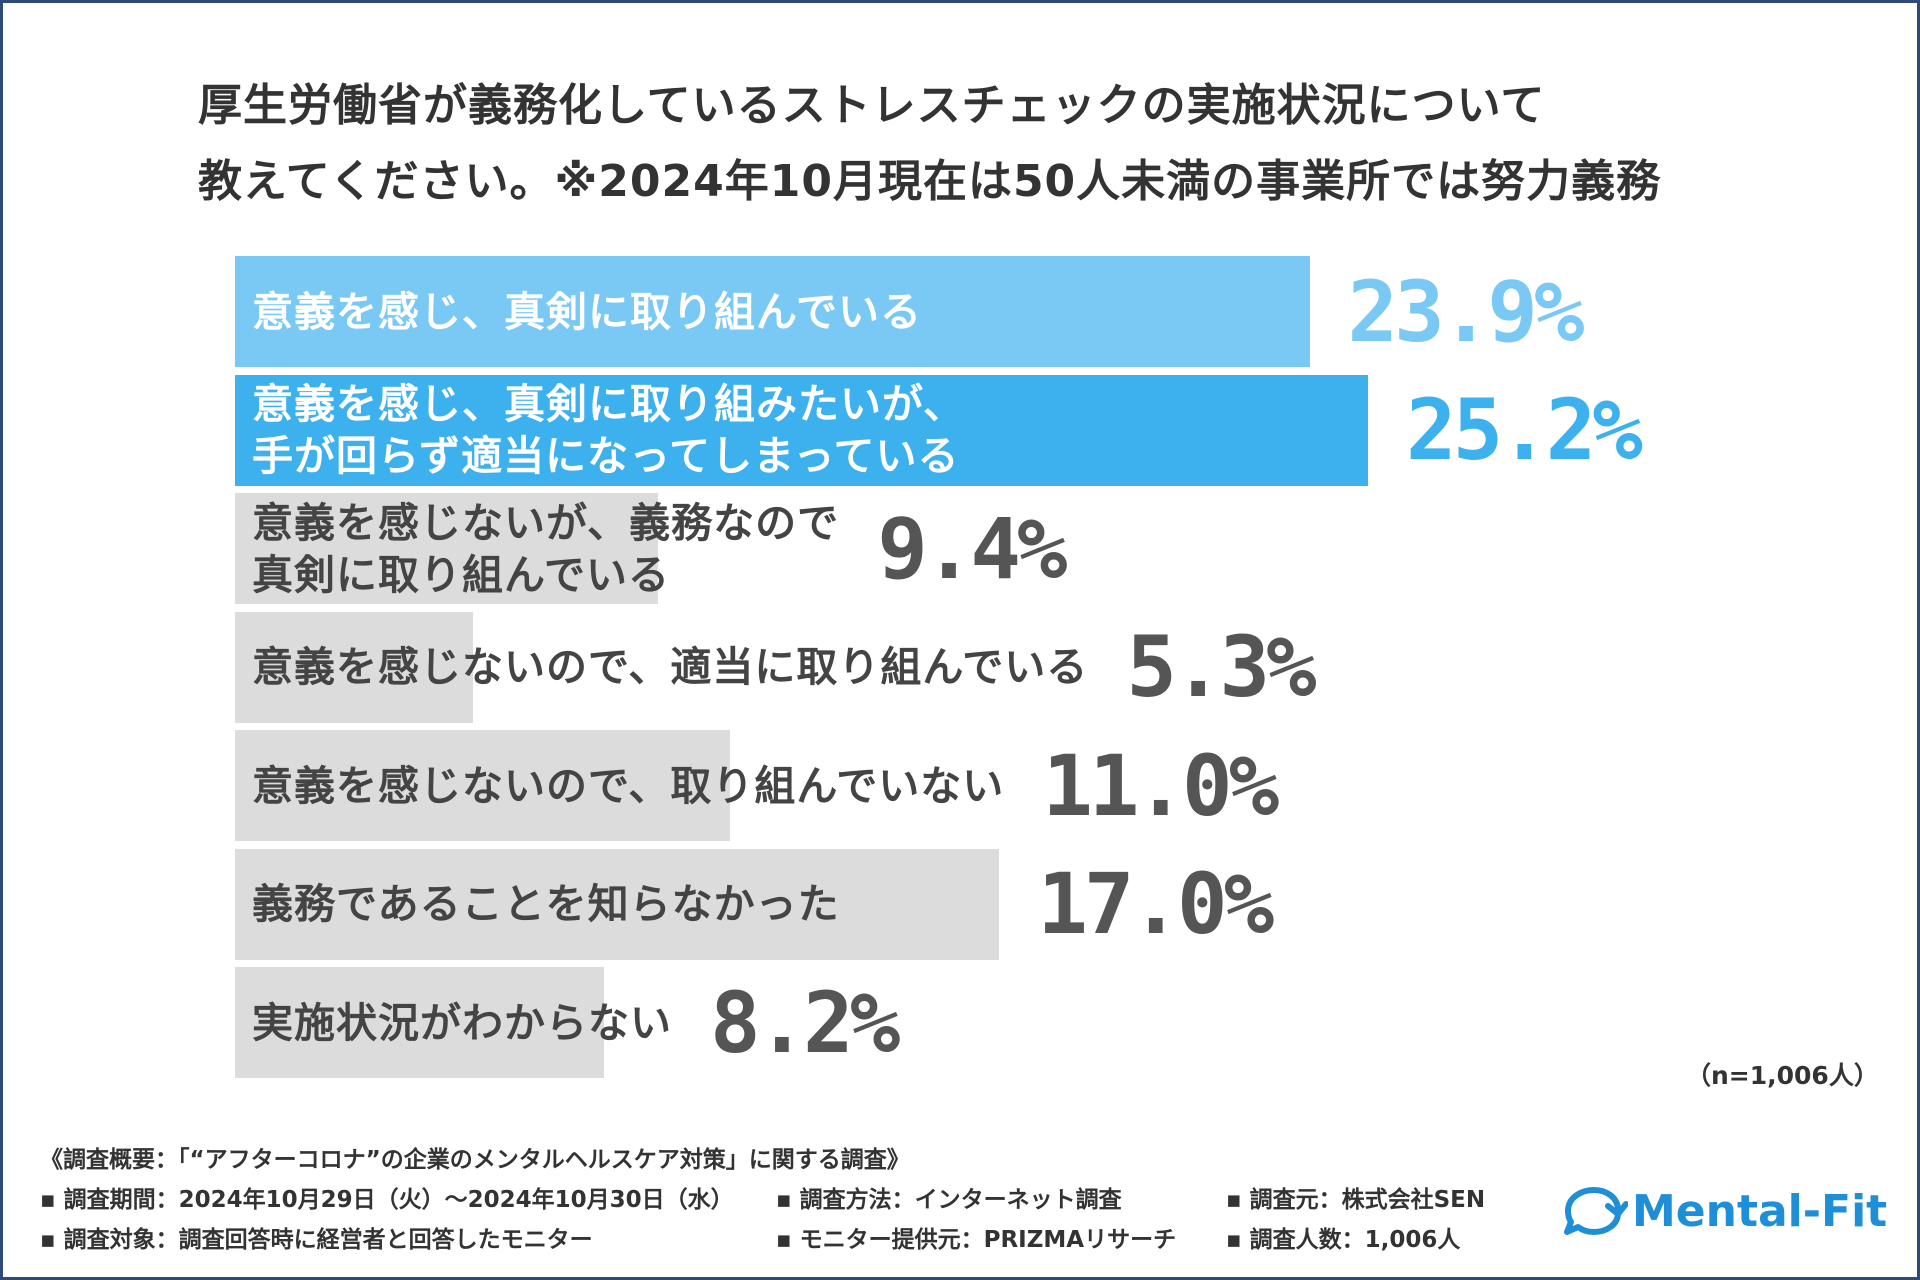 The width and height of the screenshot is (1920, 1280). I want to click on survey-source: ▪ 調査元：株式会社SEN, so click(1356, 1200).